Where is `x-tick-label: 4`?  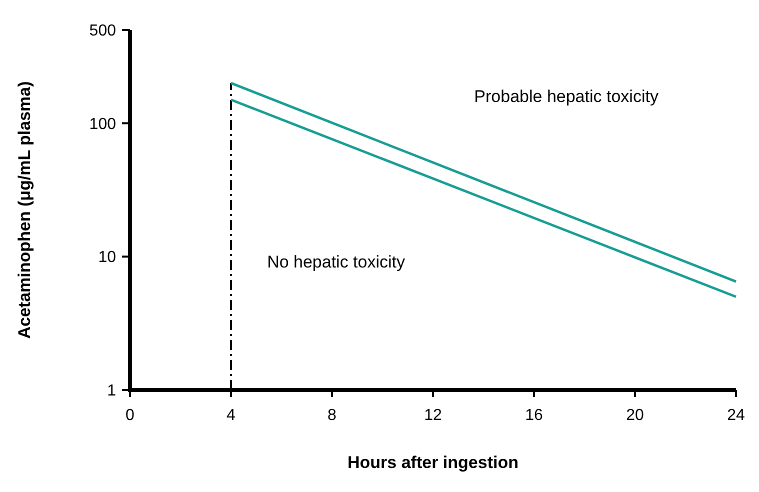 x-tick-label: 4 is located at coordinates (231, 415).